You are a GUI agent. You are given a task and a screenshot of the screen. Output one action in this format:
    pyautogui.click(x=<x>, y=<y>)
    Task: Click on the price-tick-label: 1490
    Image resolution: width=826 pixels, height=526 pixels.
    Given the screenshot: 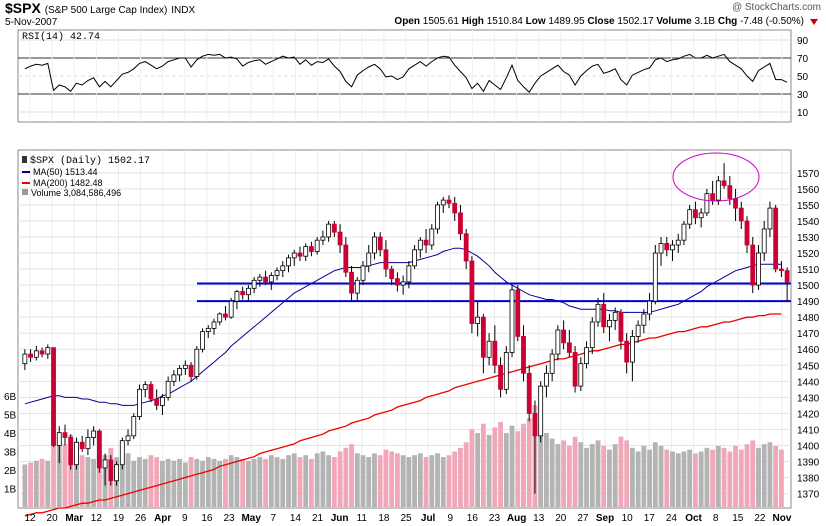 What is the action you would take?
    pyautogui.click(x=808, y=302)
    